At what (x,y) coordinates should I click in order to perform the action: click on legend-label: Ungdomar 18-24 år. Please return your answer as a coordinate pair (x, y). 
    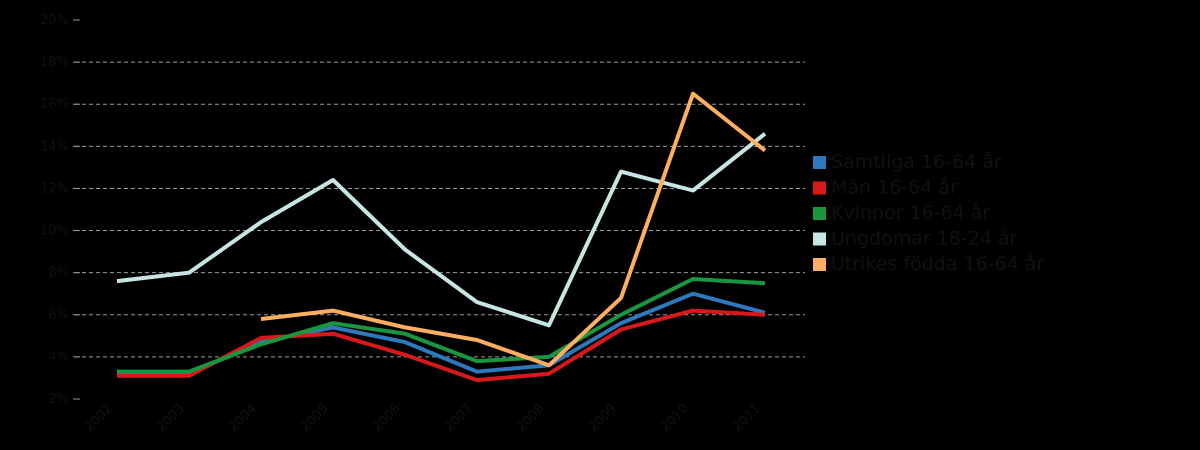
    Looking at the image, I should click on (924, 238).